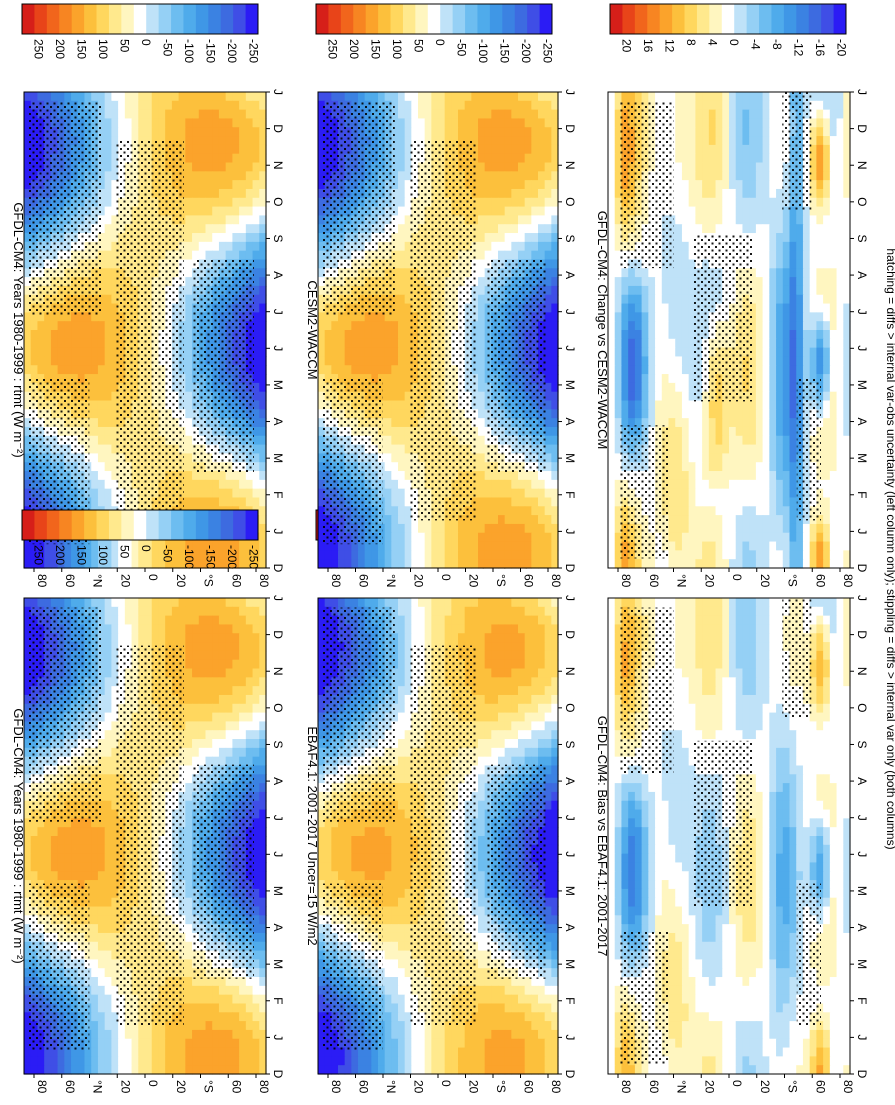  I want to click on colorbar-swatch, so click(66, 19).